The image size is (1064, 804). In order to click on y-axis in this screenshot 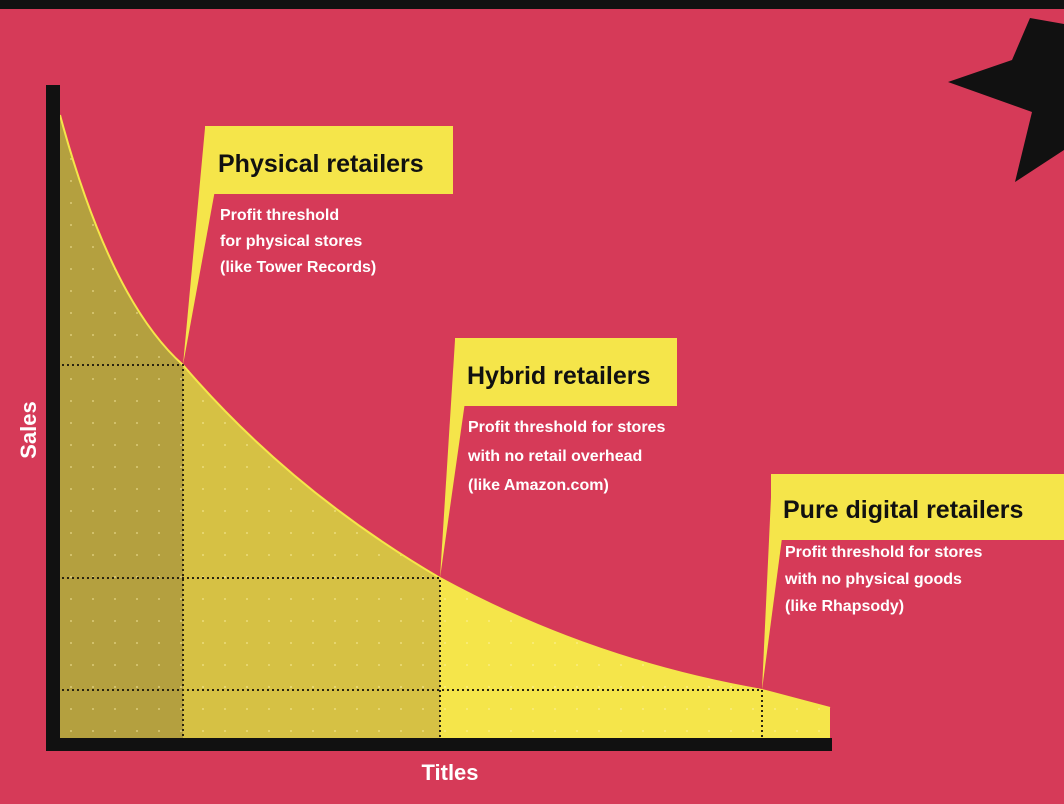, I will do `click(53, 417)`.